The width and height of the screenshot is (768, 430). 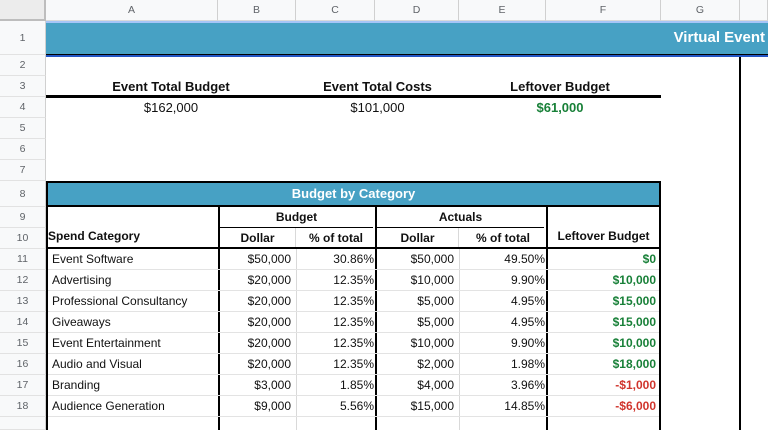 I want to click on cell-leftover: -$1,000, so click(x=635, y=385).